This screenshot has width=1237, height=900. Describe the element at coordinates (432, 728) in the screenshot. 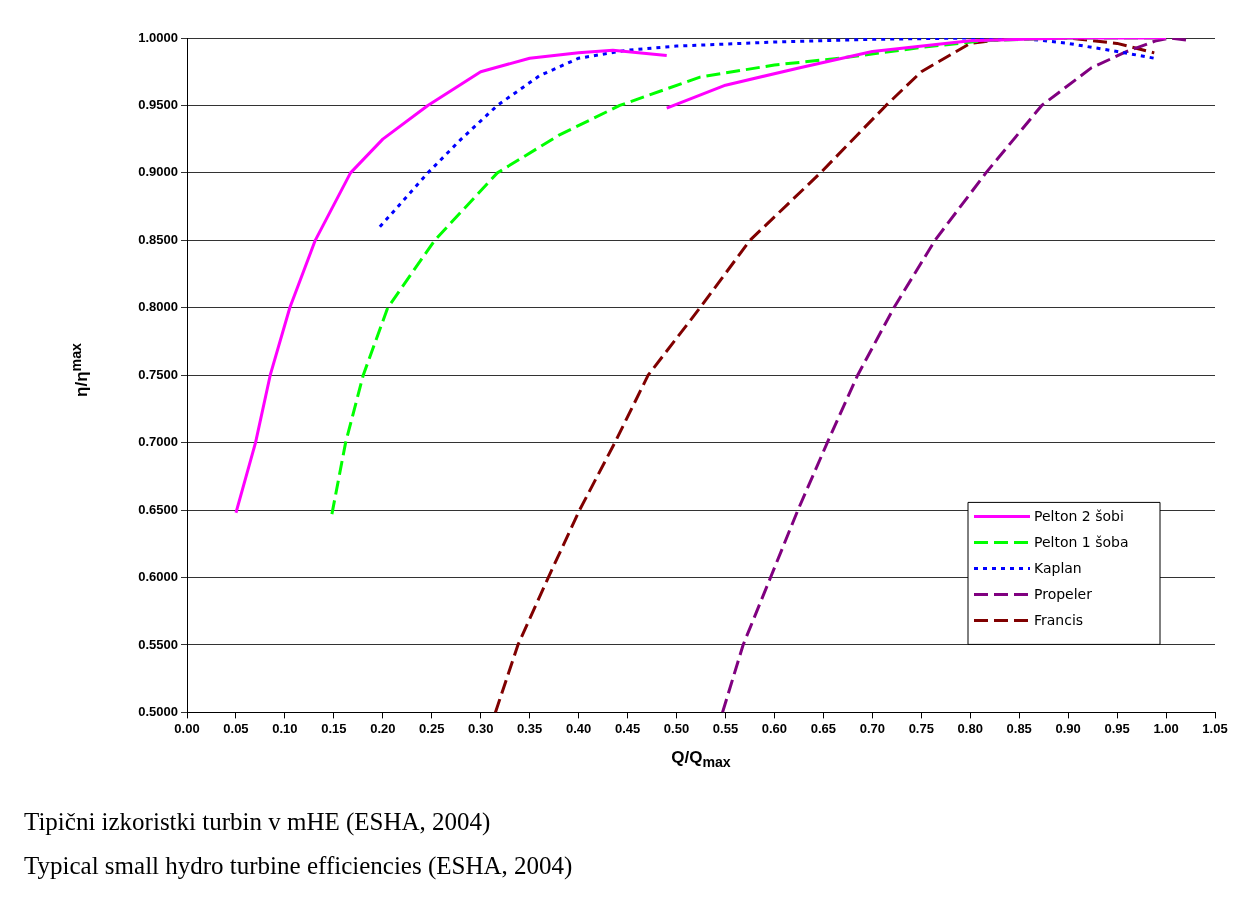

I see `x-tick-label: 0.25` at that location.